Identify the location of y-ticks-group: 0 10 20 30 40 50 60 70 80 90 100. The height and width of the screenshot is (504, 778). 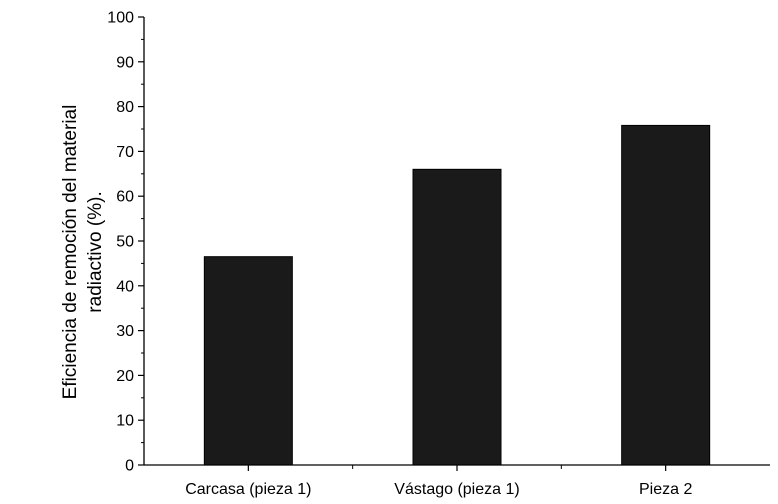
(125, 242).